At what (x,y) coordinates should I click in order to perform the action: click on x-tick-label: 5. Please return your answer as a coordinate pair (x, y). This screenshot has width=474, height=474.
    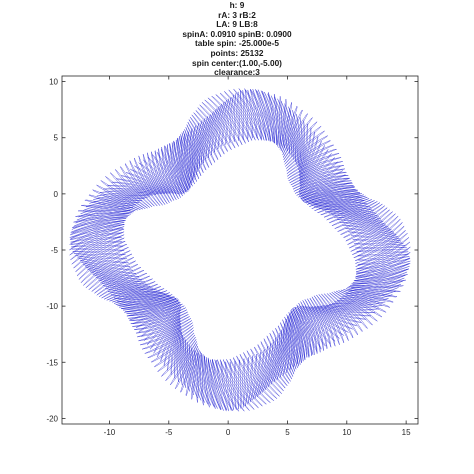
    Looking at the image, I should click on (287, 432).